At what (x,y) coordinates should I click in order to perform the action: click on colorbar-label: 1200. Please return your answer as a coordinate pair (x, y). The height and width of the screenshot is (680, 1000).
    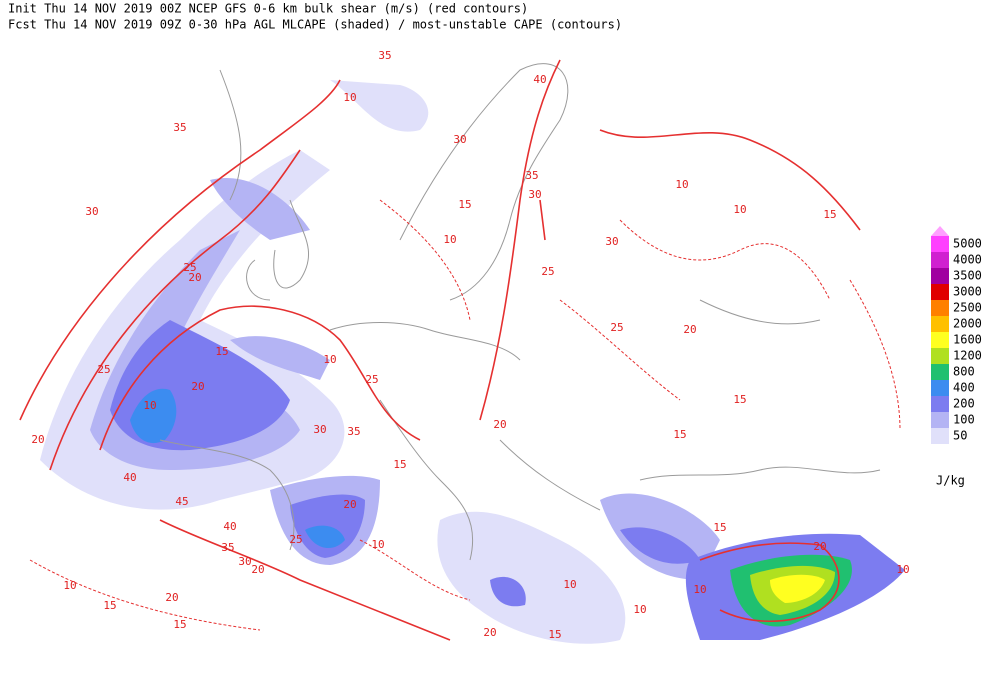
    Looking at the image, I should click on (967, 356).